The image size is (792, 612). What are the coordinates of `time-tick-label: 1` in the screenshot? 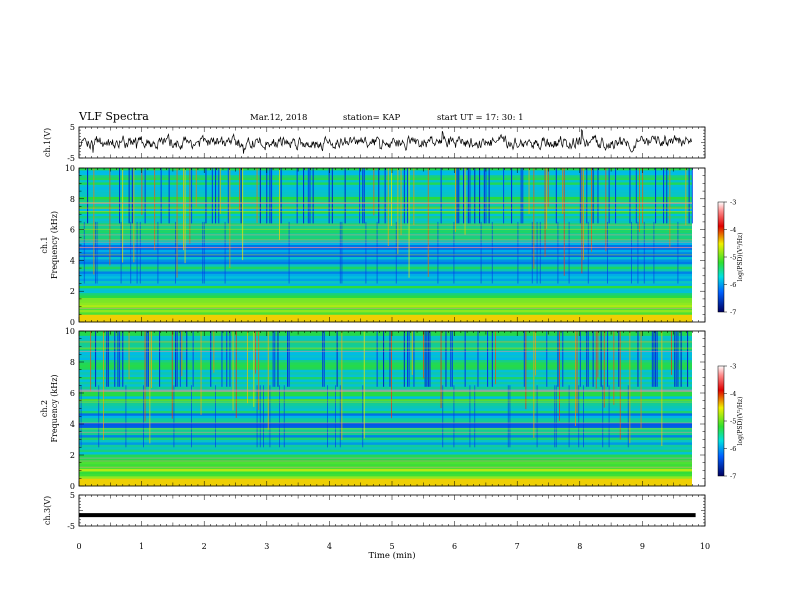 It's located at (141, 546).